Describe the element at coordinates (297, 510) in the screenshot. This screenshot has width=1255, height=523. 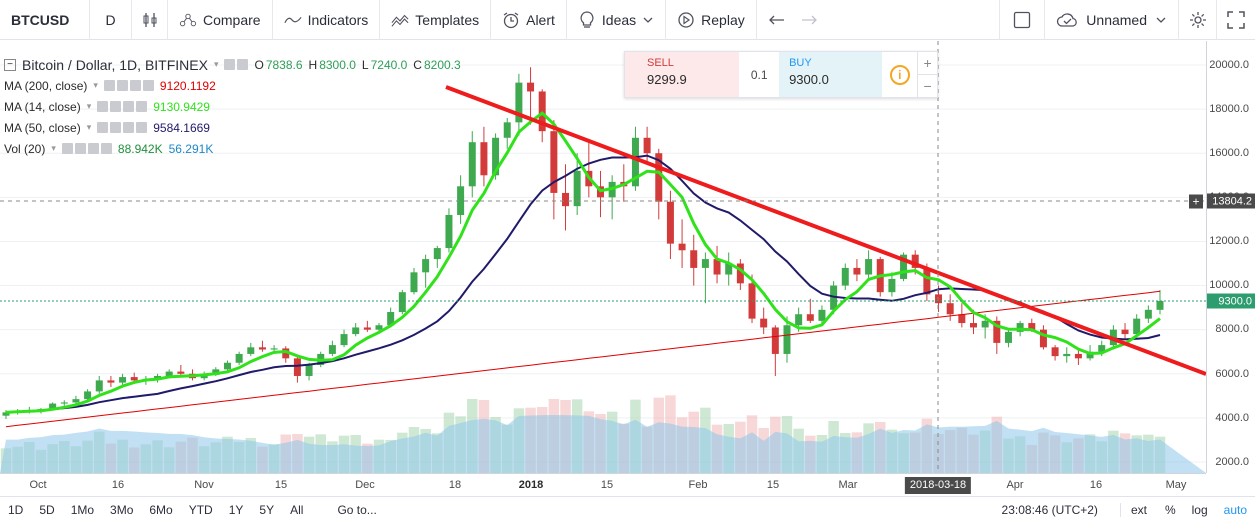
I see `range-button-all: All` at that location.